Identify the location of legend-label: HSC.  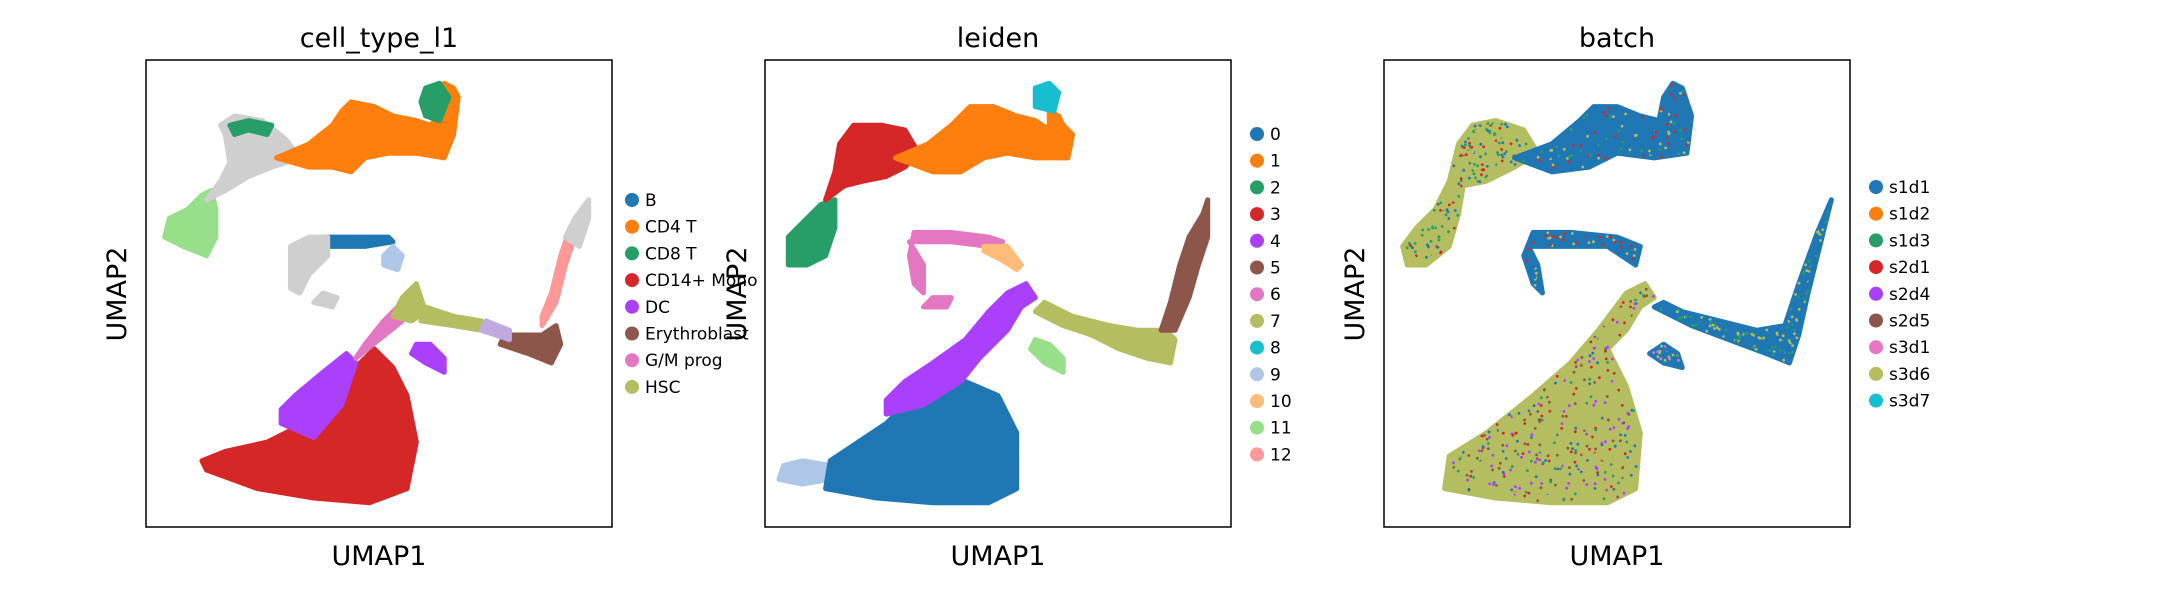
(662, 388).